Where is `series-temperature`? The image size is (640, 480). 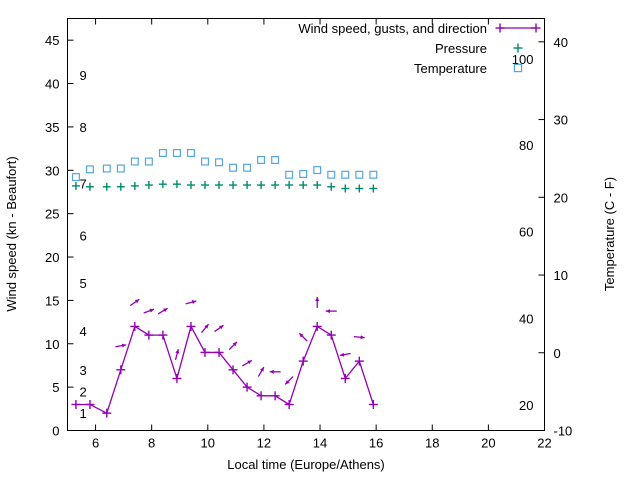
series-temperature is located at coordinates (224, 165).